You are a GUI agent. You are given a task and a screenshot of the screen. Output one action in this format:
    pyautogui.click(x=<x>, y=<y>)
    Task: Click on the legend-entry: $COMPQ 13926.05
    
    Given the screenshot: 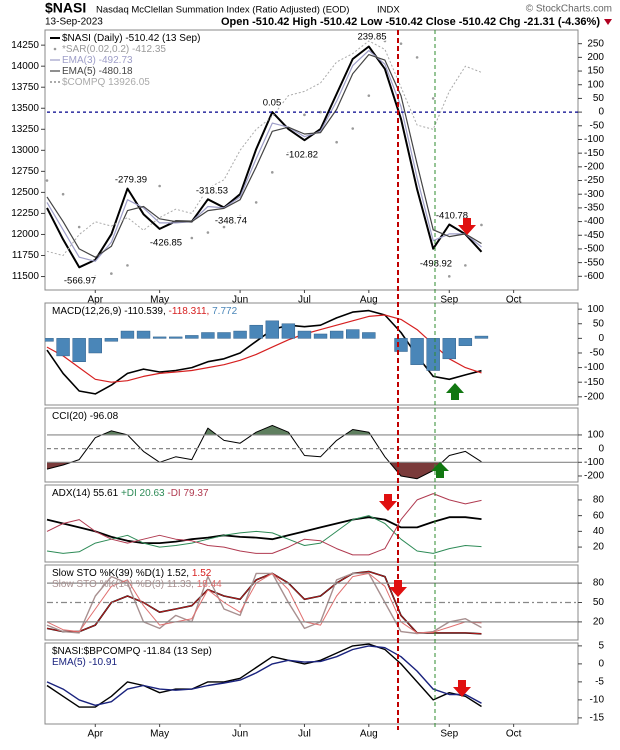 What is the action you would take?
    pyautogui.click(x=106, y=82)
    